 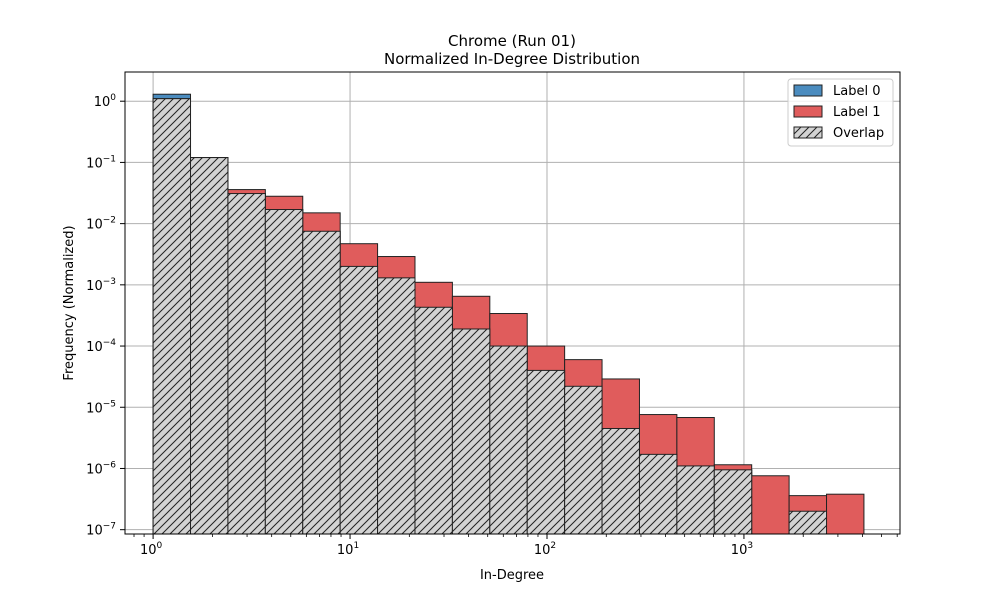 What do you see at coordinates (101, 224) in the screenshot?
I see `y-tick-label: 10⁻²` at bounding box center [101, 224].